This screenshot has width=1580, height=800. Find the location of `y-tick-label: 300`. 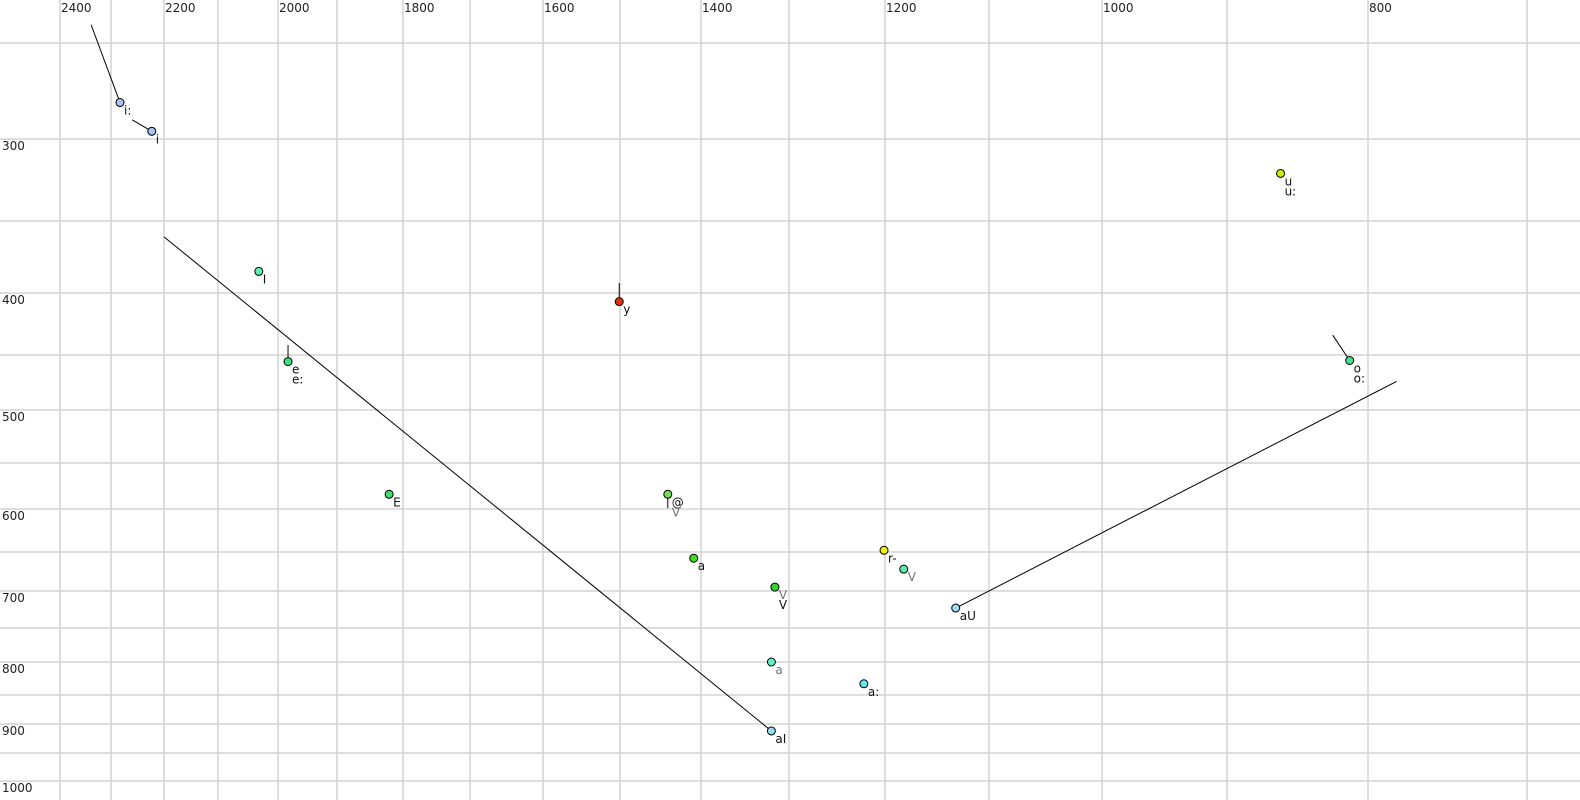

y-tick-label: 300 is located at coordinates (13, 146).